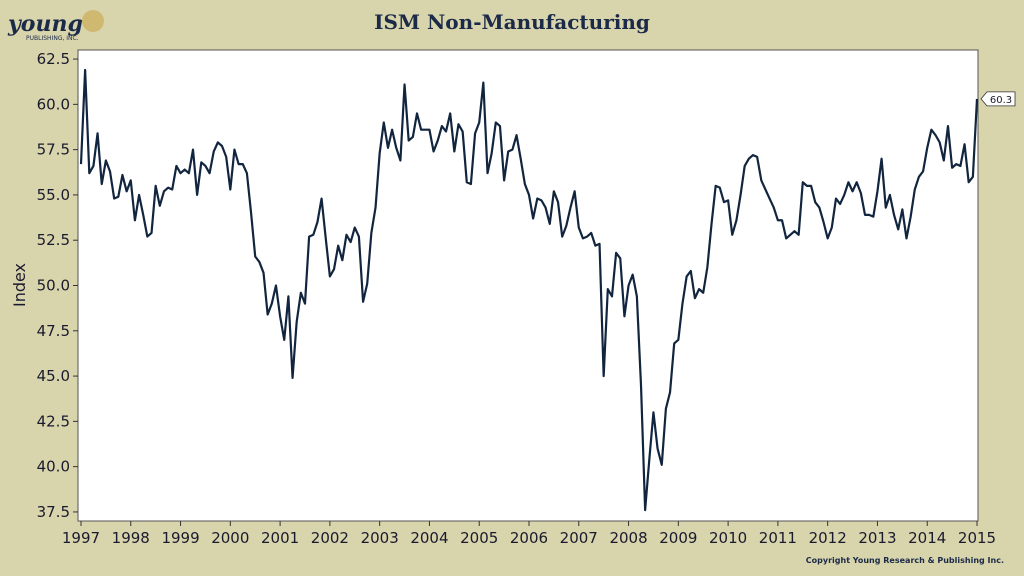  Describe the element at coordinates (728, 538) in the screenshot. I see `x-tick-label: 2010` at that location.